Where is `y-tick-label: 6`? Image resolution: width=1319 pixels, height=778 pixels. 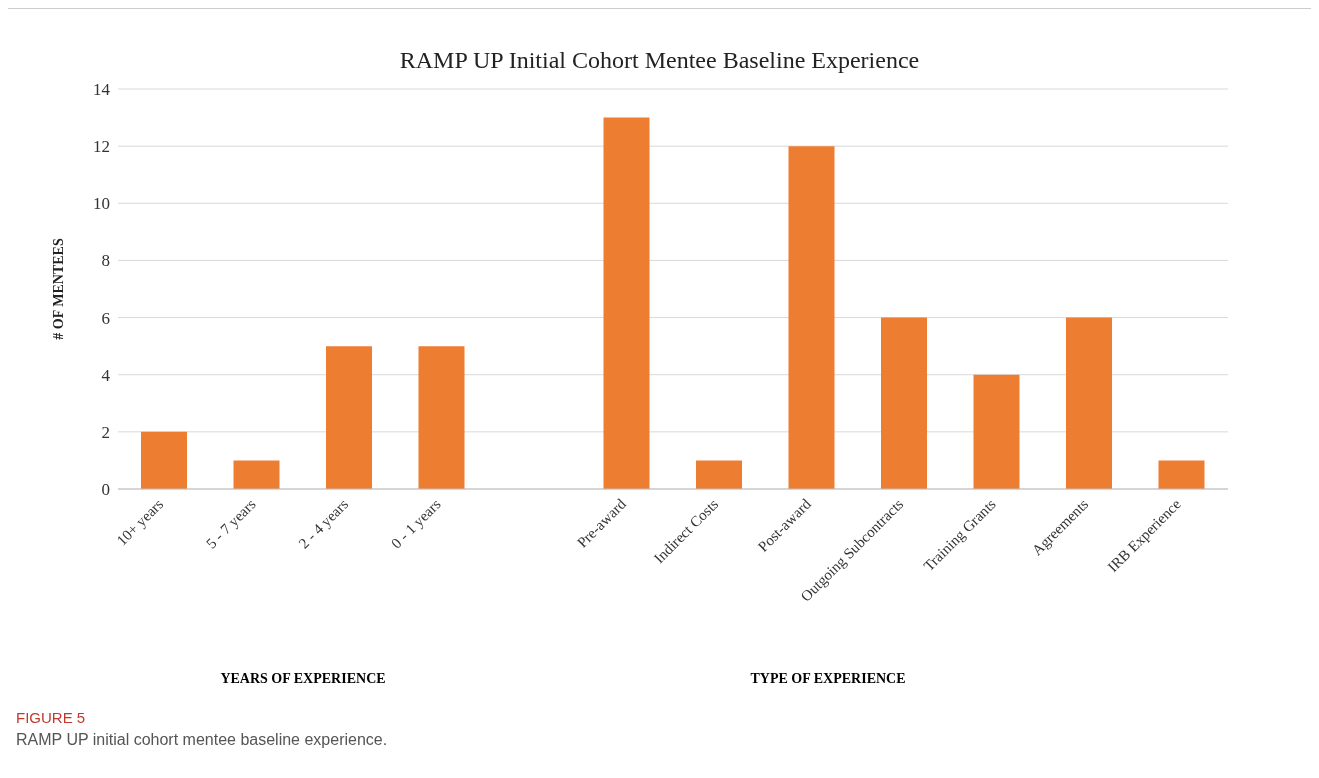 y-tick-label: 6 is located at coordinates (105, 318).